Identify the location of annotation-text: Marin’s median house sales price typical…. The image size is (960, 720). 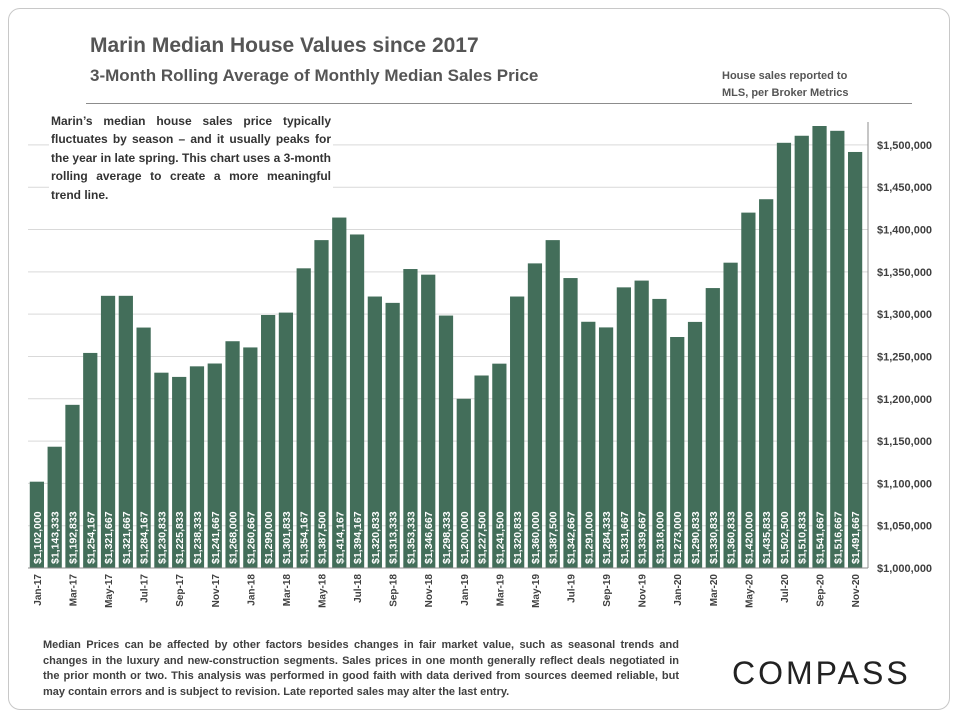
(191, 158).